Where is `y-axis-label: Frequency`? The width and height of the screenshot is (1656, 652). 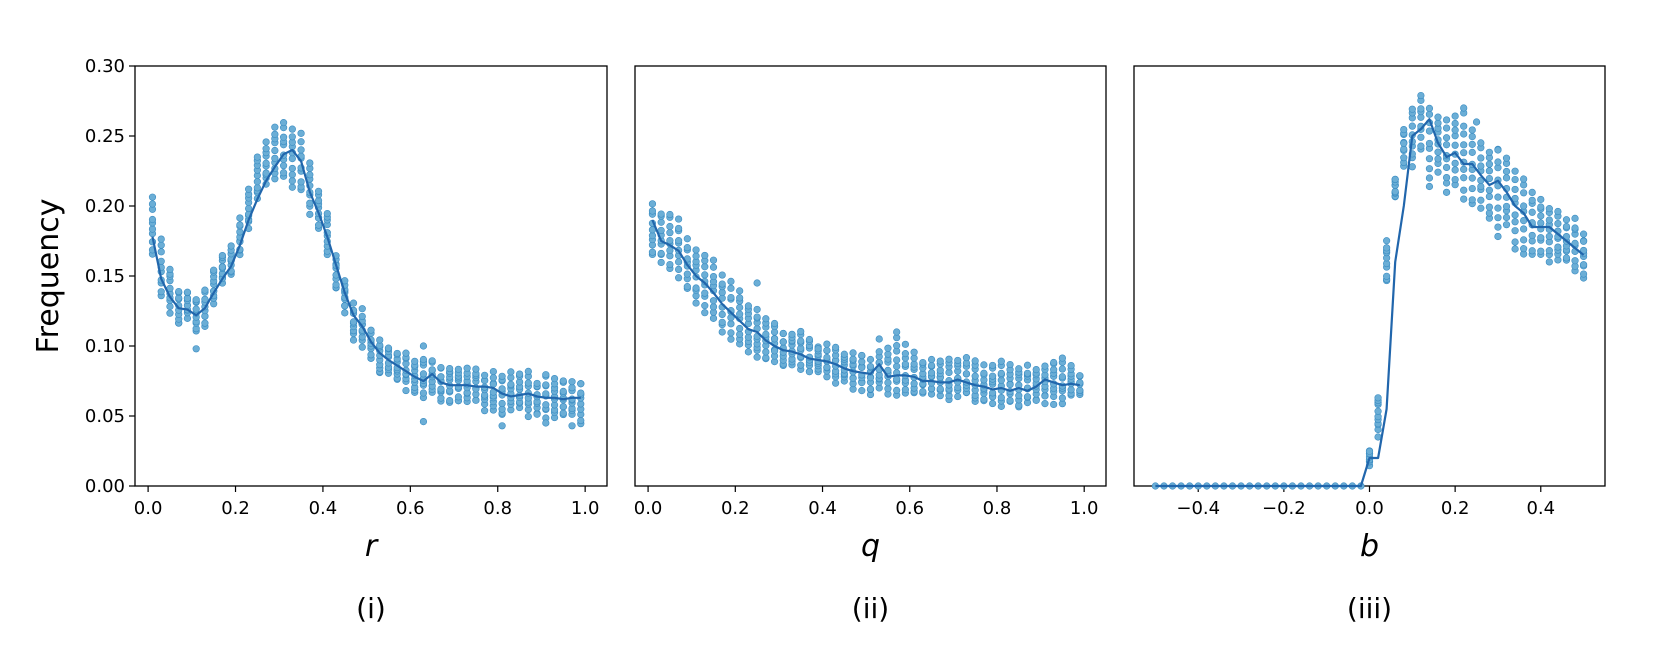
y-axis-label: Frequency is located at coordinates (48, 276).